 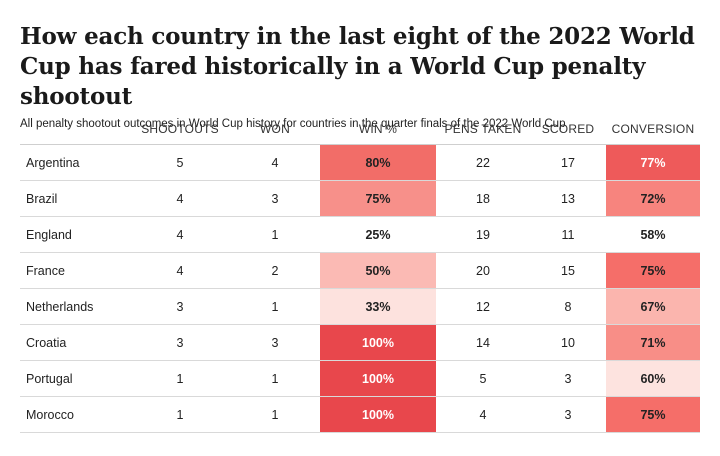 What do you see at coordinates (75, 270) in the screenshot?
I see `country-cell: France` at bounding box center [75, 270].